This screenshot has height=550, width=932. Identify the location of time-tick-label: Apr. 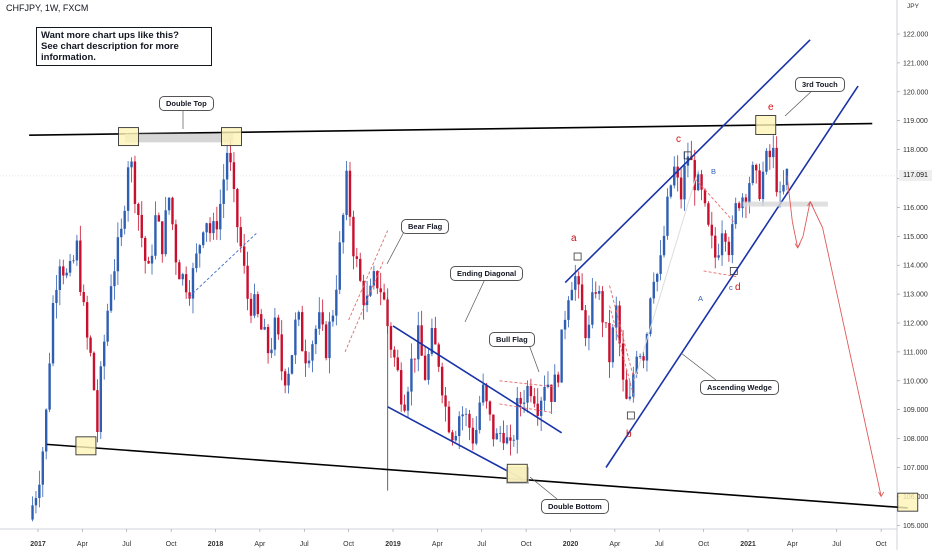
(438, 544).